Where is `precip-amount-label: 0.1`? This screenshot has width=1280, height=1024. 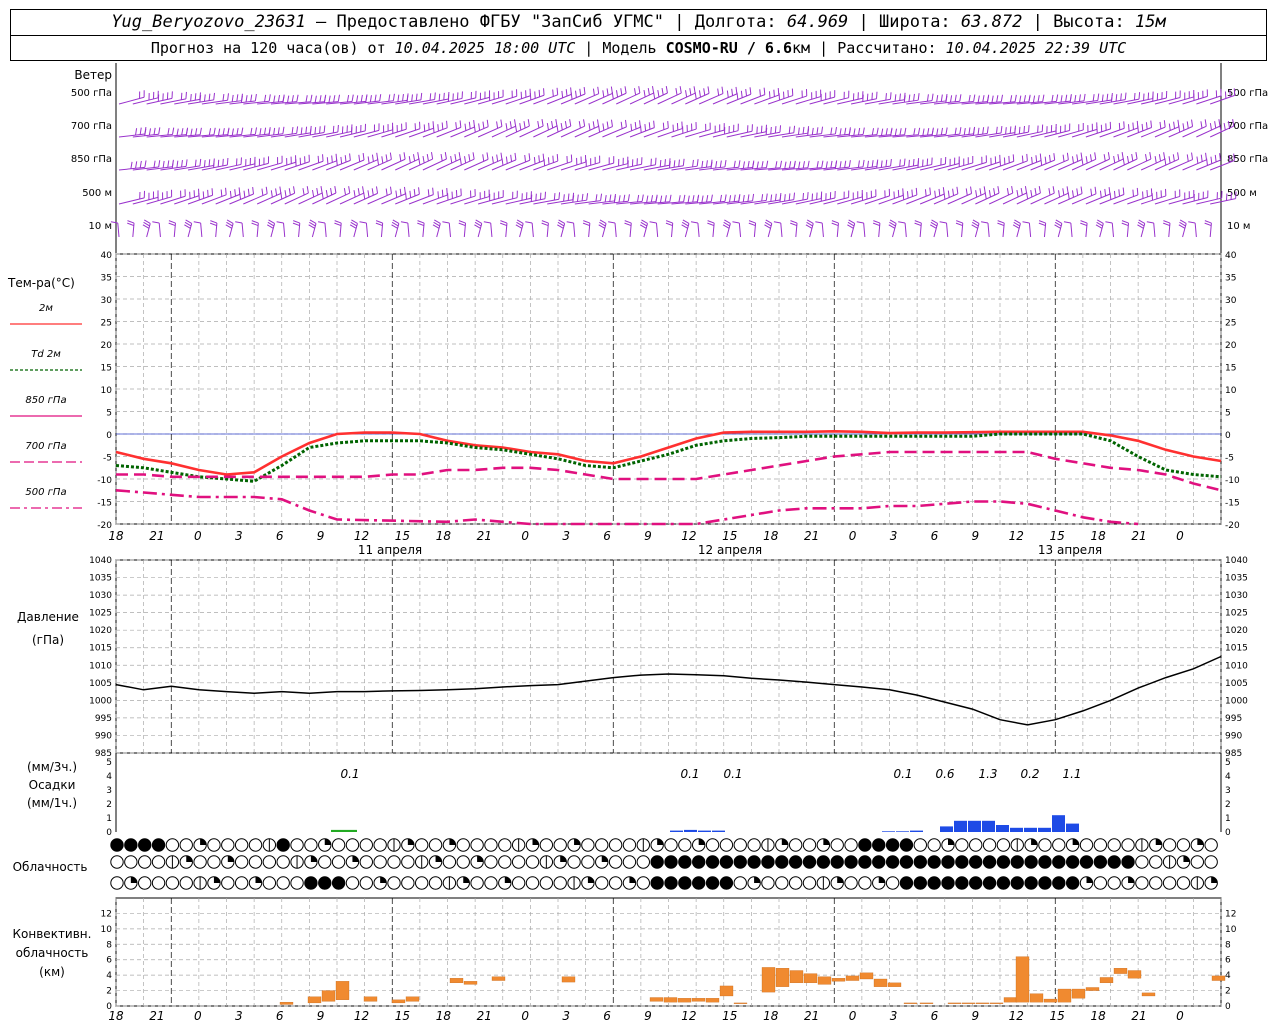 precip-amount-label: 0.1 is located at coordinates (732, 774).